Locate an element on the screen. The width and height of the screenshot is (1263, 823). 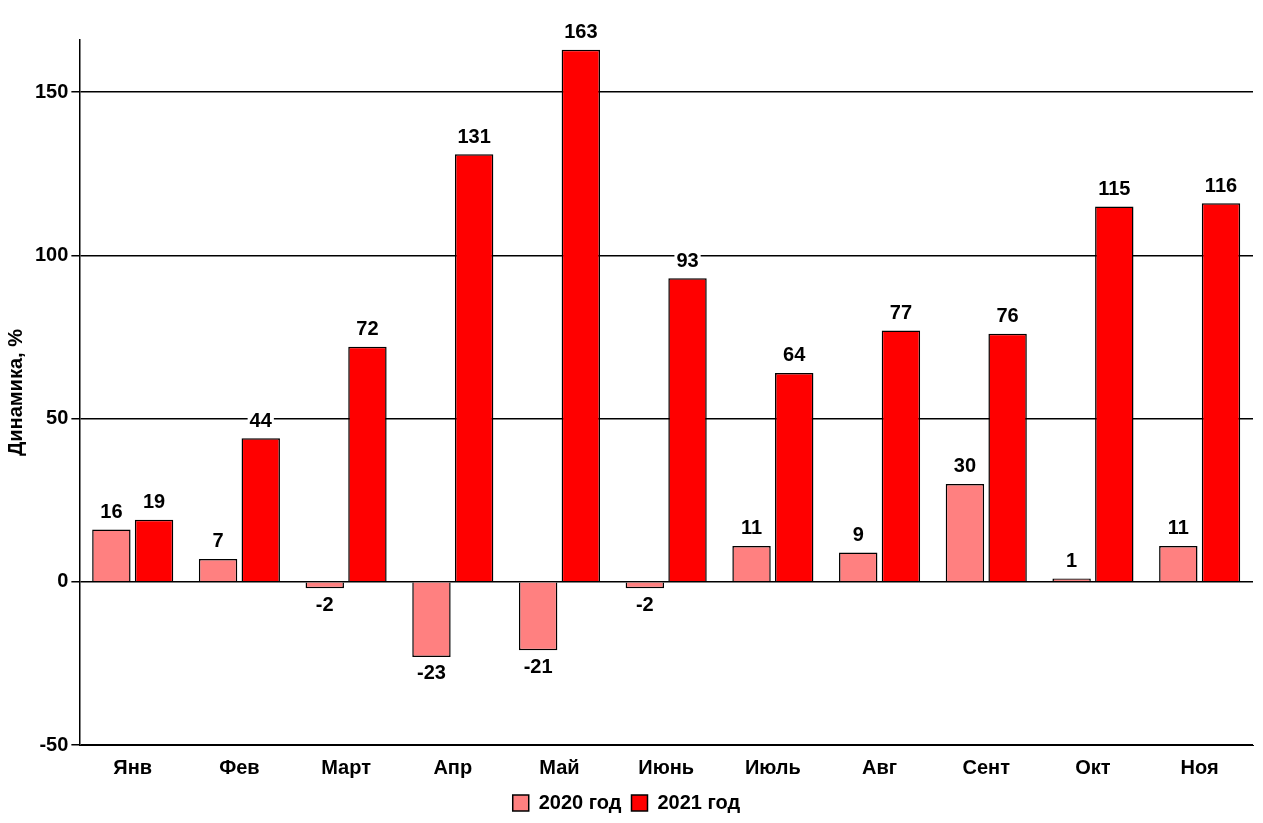
data-label: 116 is located at coordinates (1221, 184).